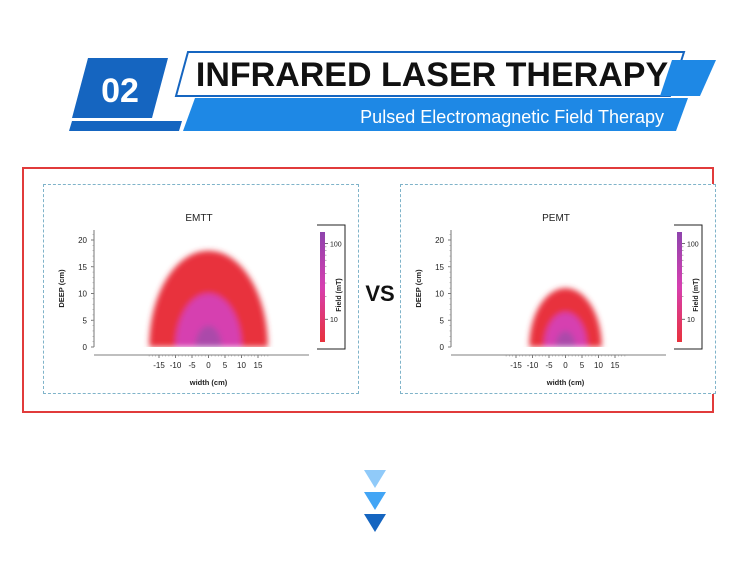 The image size is (750, 574). Describe the element at coordinates (125, 126) in the screenshot. I see `banner-underline` at that location.